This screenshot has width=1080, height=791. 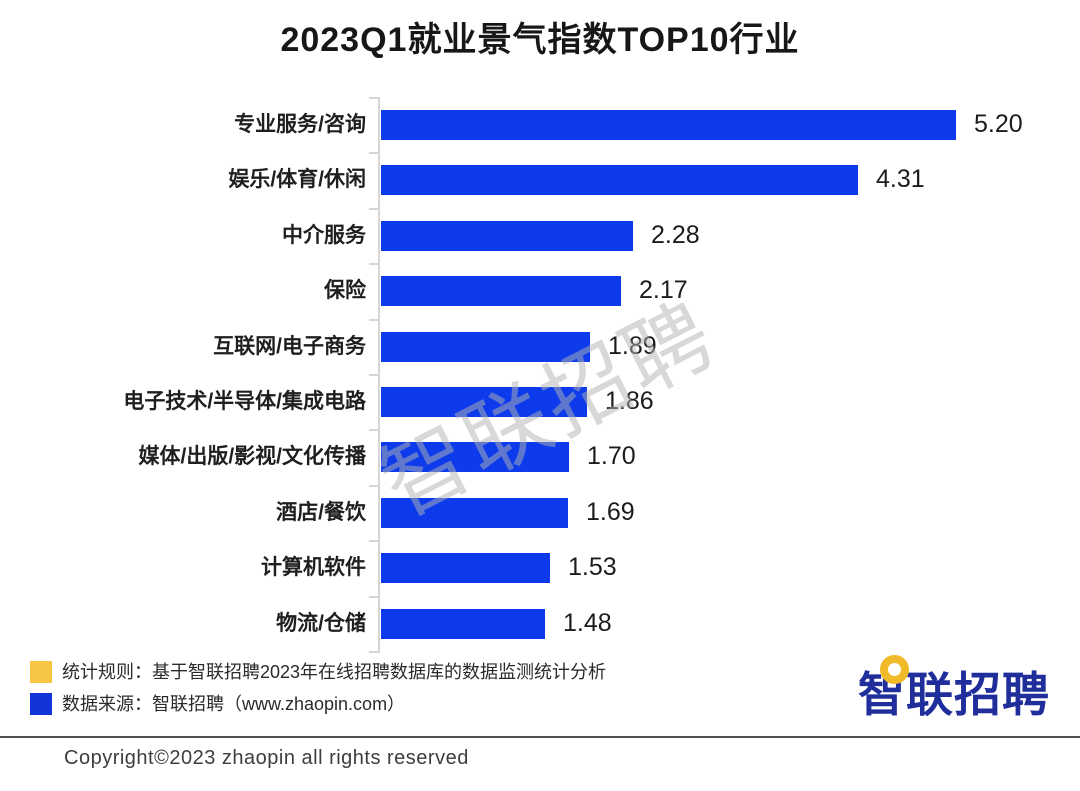 I want to click on chart-row: 酒店/餐饮 1.69, so click(x=540, y=512).